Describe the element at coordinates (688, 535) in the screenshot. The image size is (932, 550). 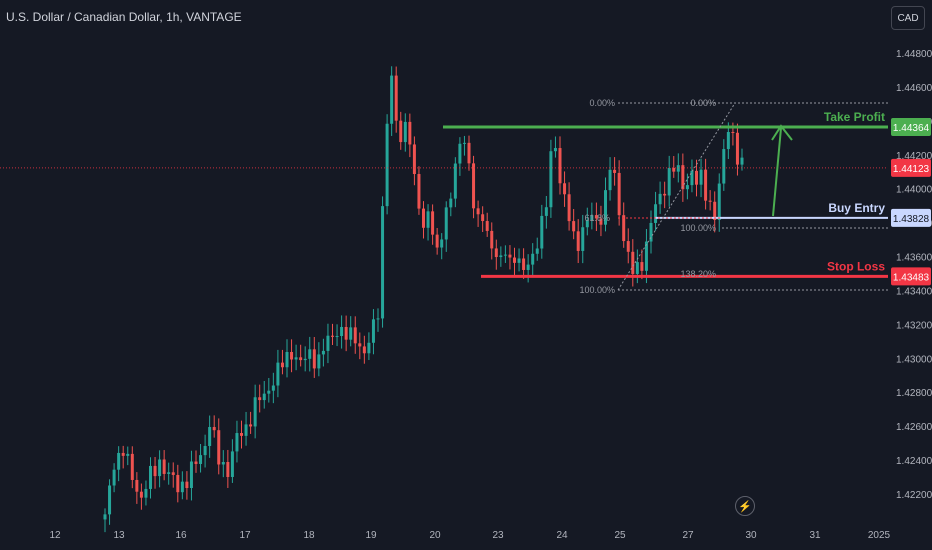
I see `x-tick-label: 27` at that location.